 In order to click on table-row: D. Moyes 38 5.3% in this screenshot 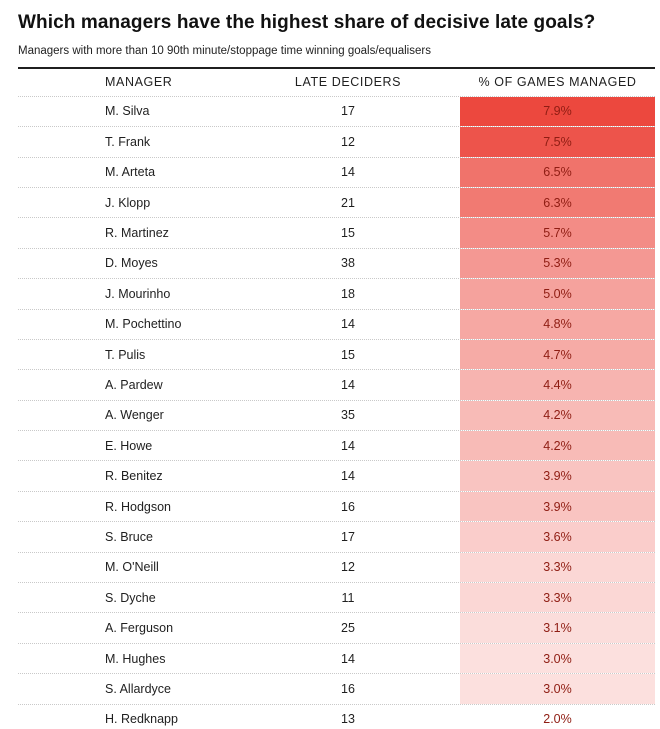, I will do `click(336, 263)`.